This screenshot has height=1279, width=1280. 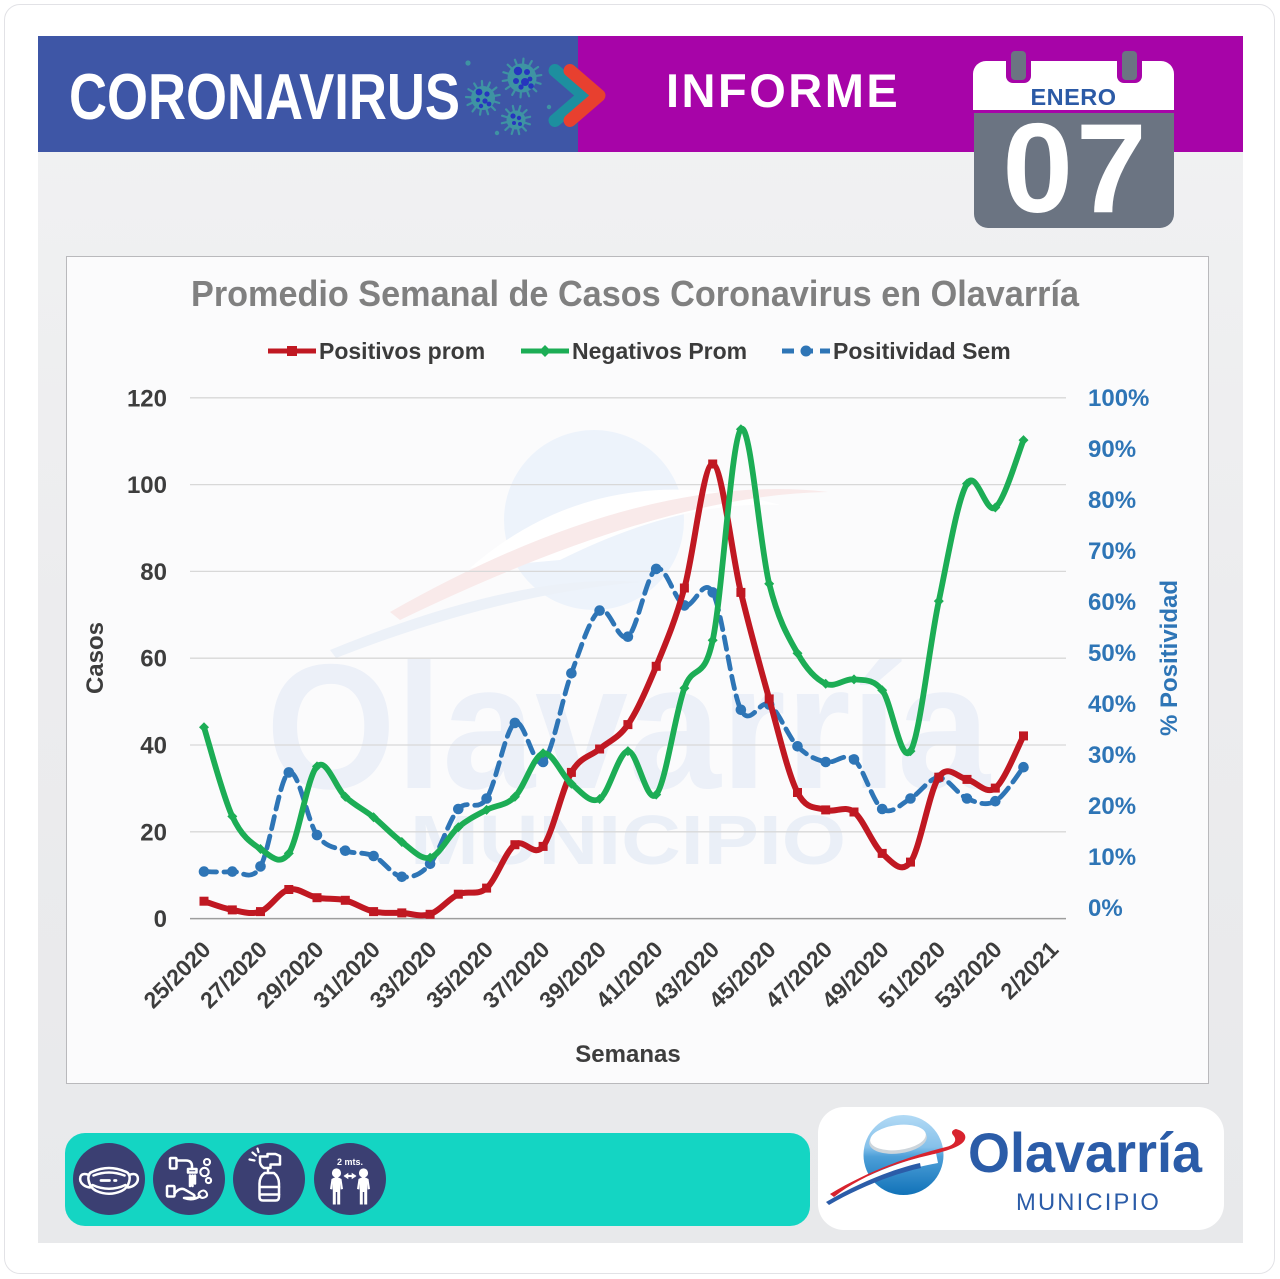 I want to click on svg-text: 0%, so click(x=1105, y=908).